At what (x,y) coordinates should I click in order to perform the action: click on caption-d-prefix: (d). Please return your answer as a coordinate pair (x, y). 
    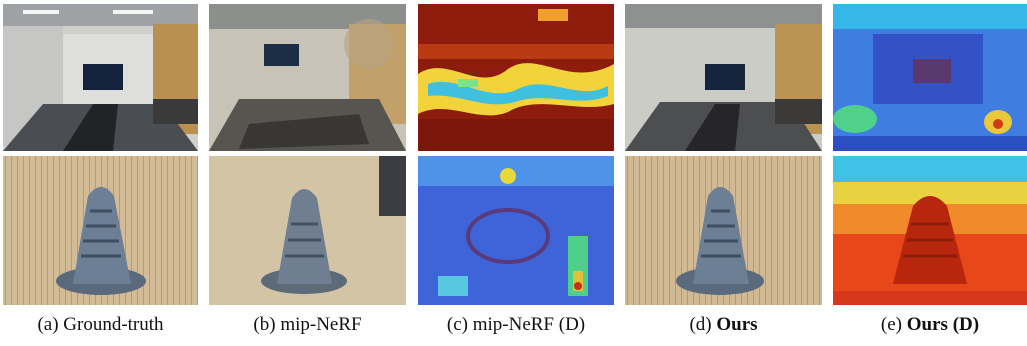
    Looking at the image, I should click on (703, 324).